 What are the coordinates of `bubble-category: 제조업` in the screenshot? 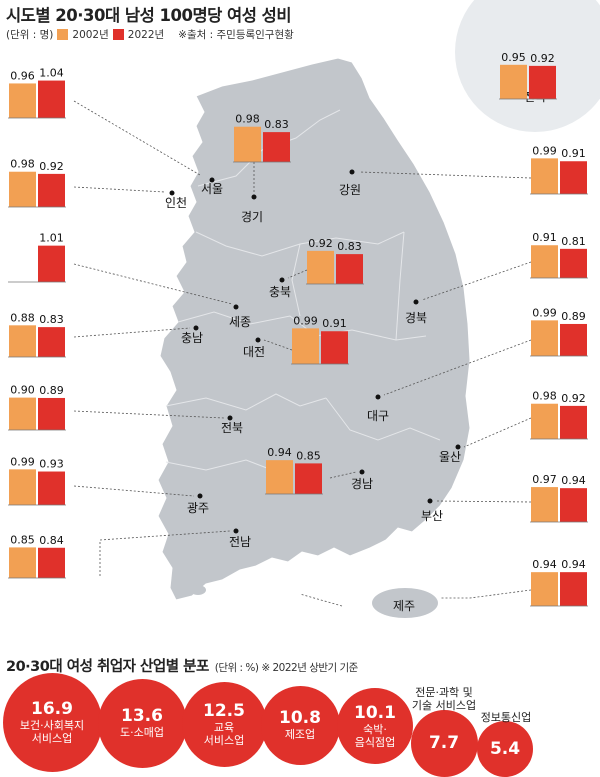 It's located at (300, 734).